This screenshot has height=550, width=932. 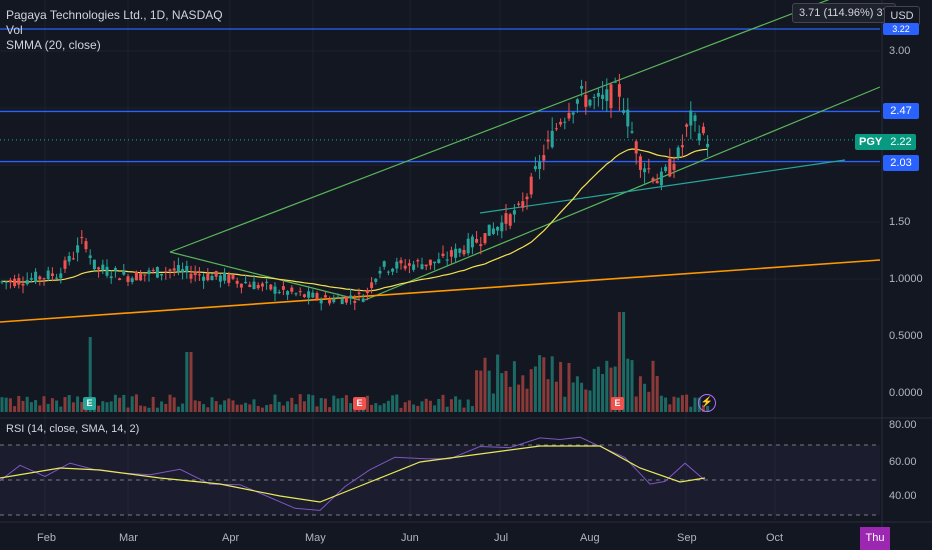 I want to click on symbol-legend: Pagaya Technologies Ltd., 1D, NASDAQ, so click(x=114, y=15).